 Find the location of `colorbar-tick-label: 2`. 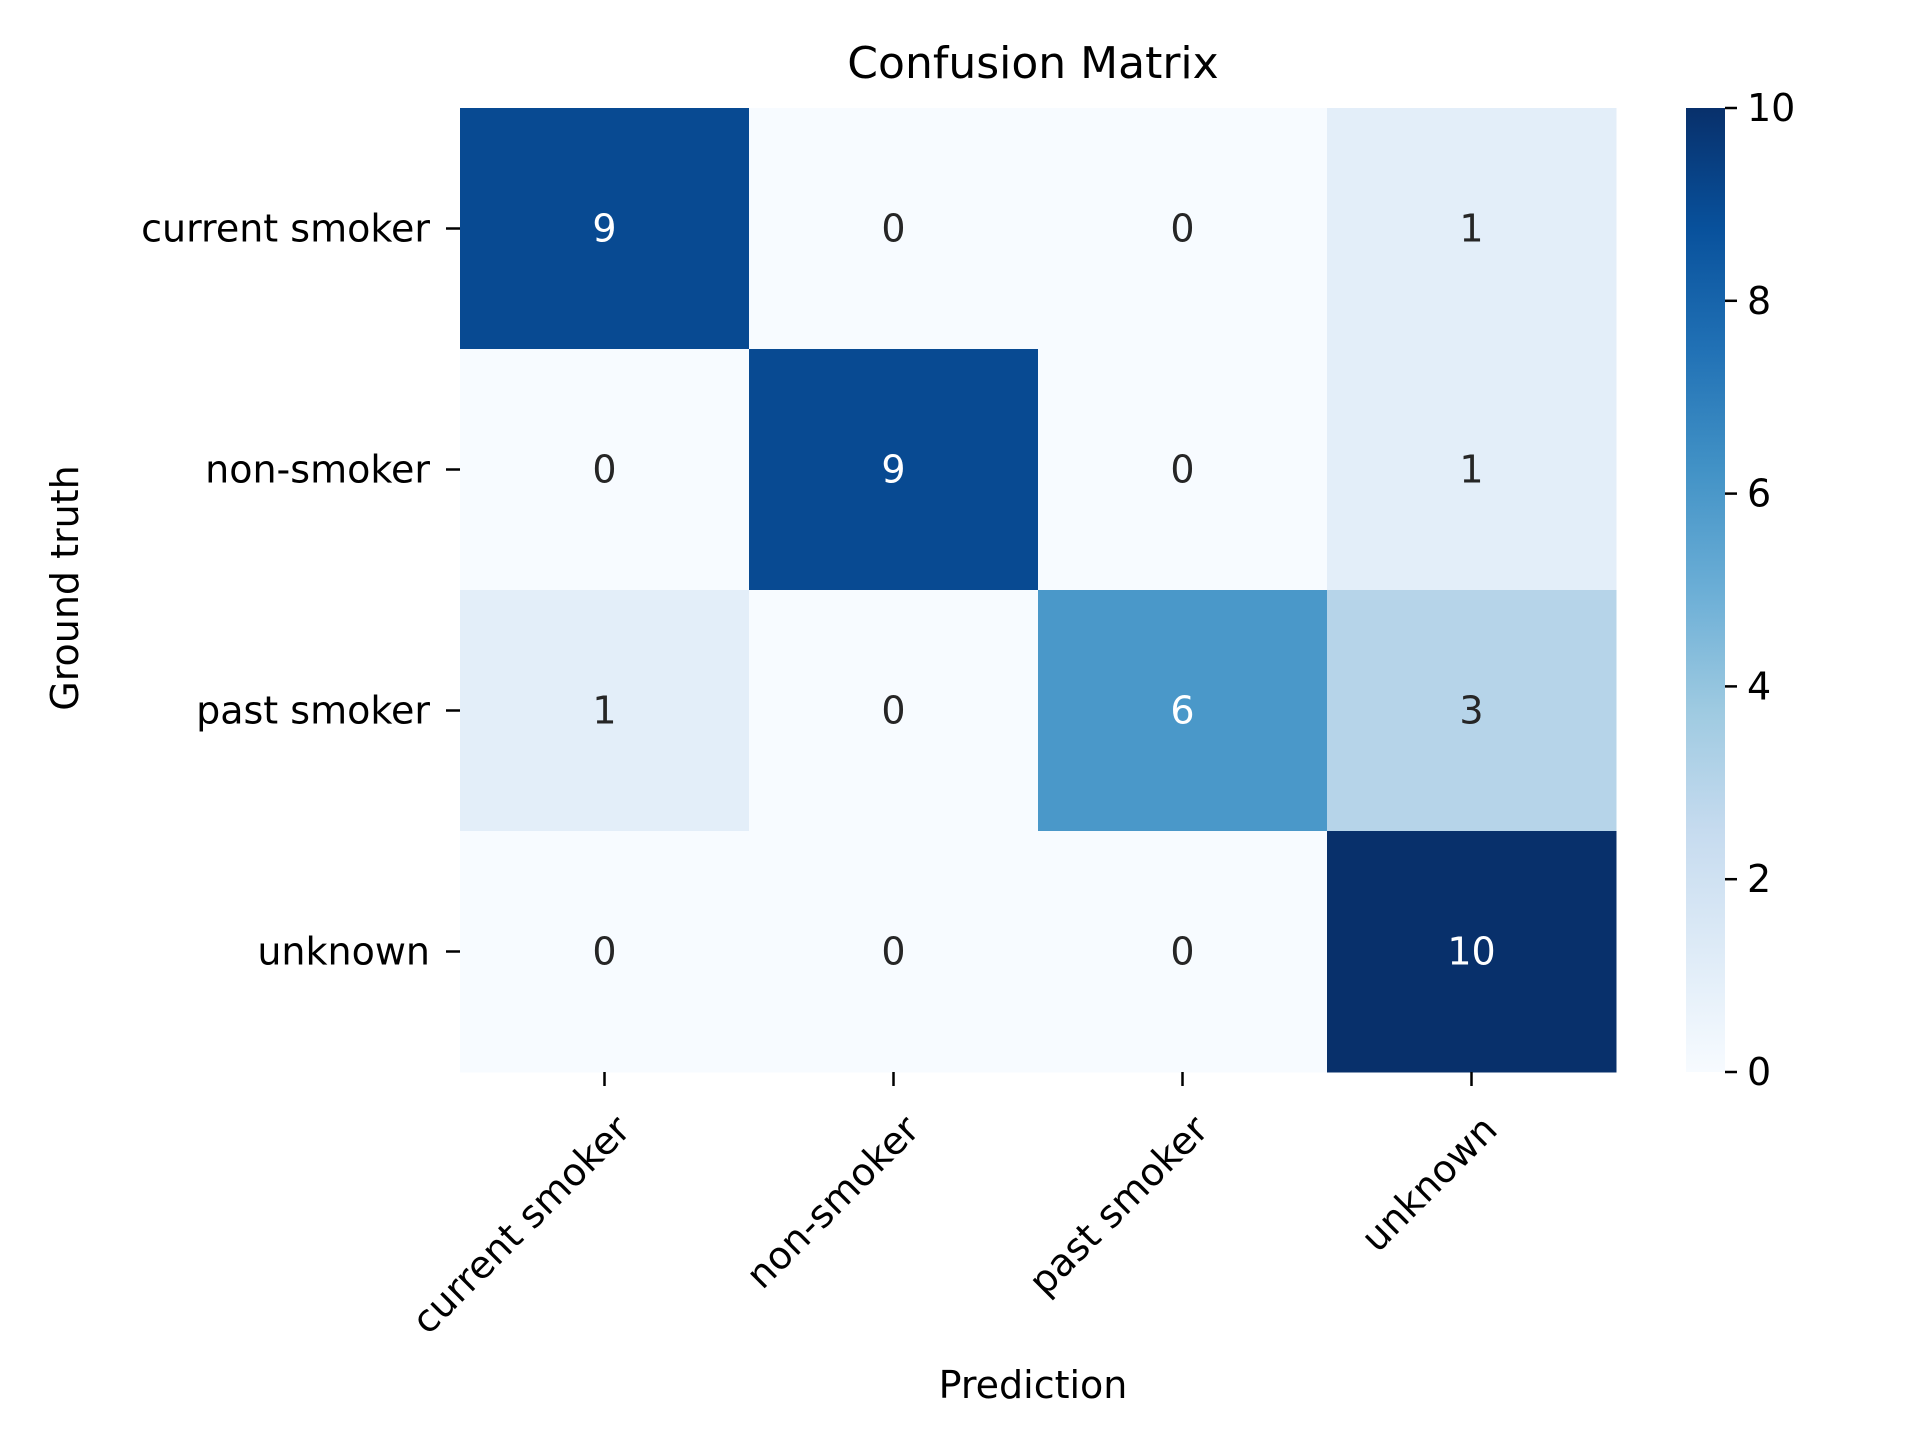

colorbar-tick-label: 2 is located at coordinates (1759, 879).